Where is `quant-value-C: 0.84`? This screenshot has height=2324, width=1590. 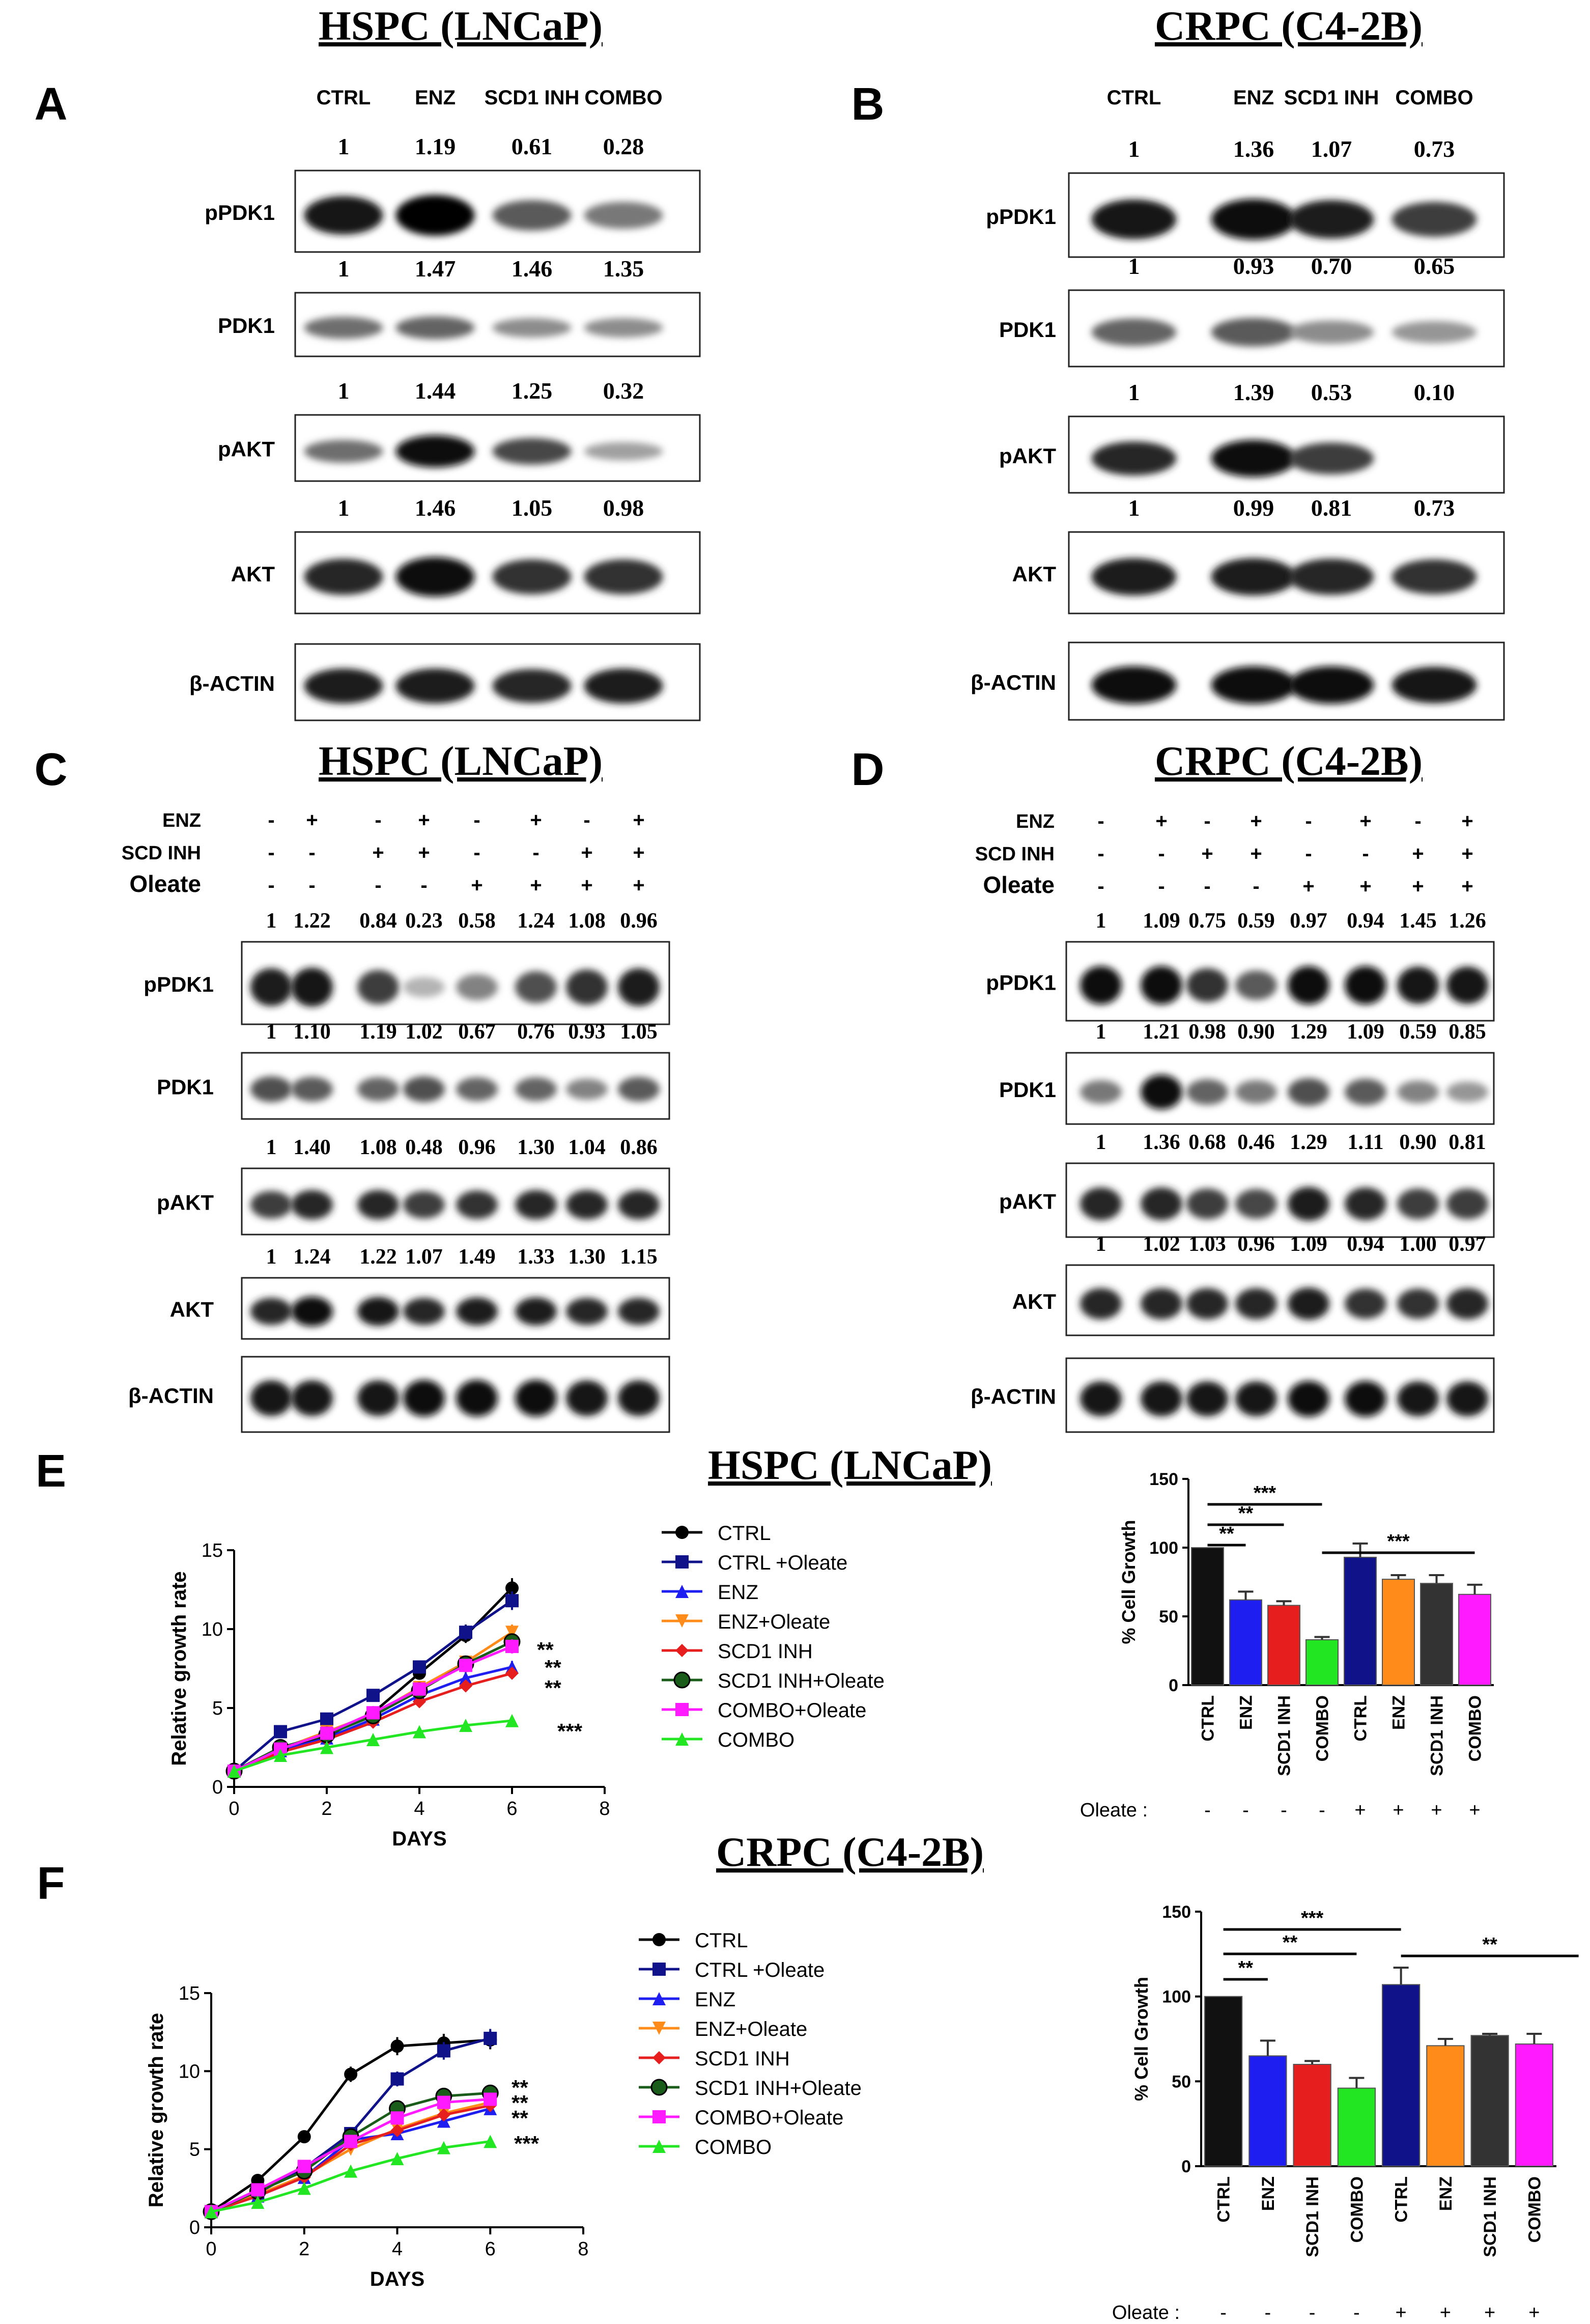 quant-value-C: 0.84 is located at coordinates (378, 921).